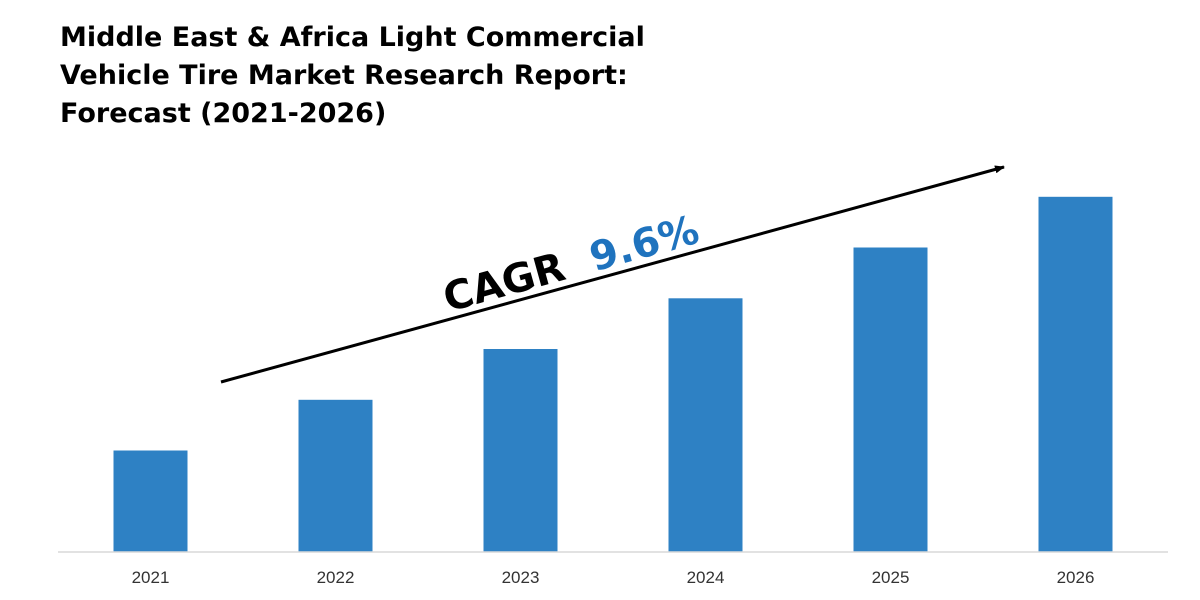  What do you see at coordinates (890, 399) in the screenshot?
I see `bar-2025` at bounding box center [890, 399].